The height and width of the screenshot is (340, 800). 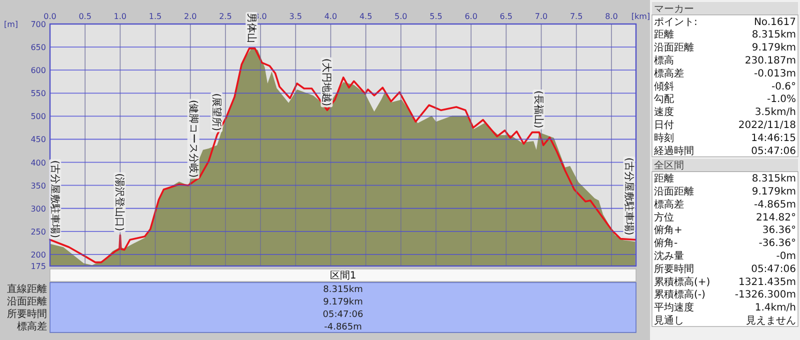 What do you see at coordinates (725, 112) in the screenshot?
I see `text: 速度 3.5km/h` at bounding box center [725, 112].